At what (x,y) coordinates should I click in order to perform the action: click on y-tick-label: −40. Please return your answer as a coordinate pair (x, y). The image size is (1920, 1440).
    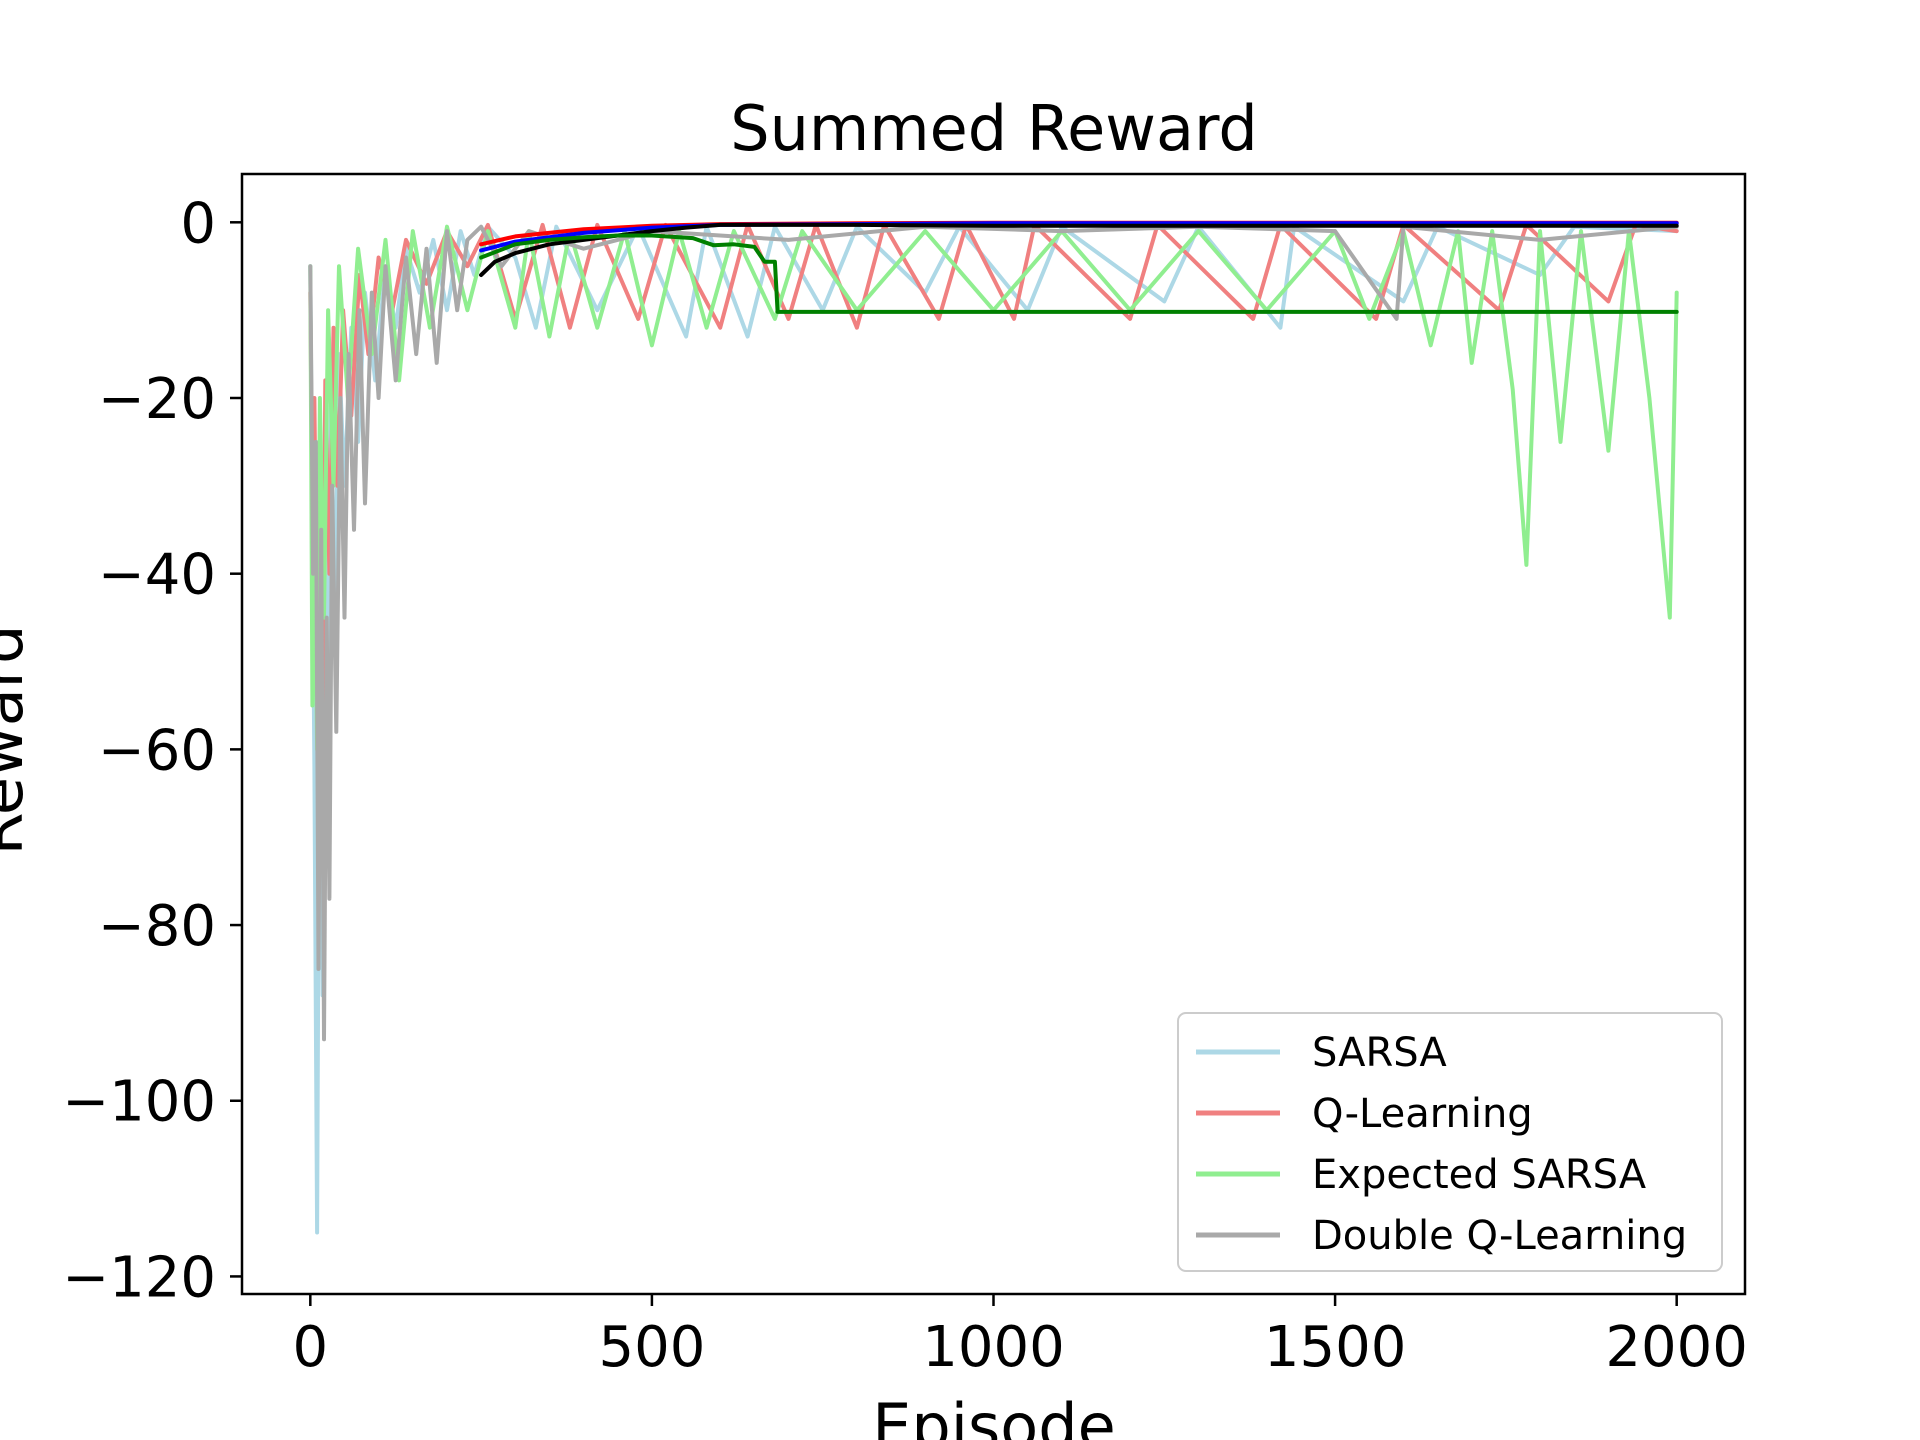
    Looking at the image, I should click on (157, 575).